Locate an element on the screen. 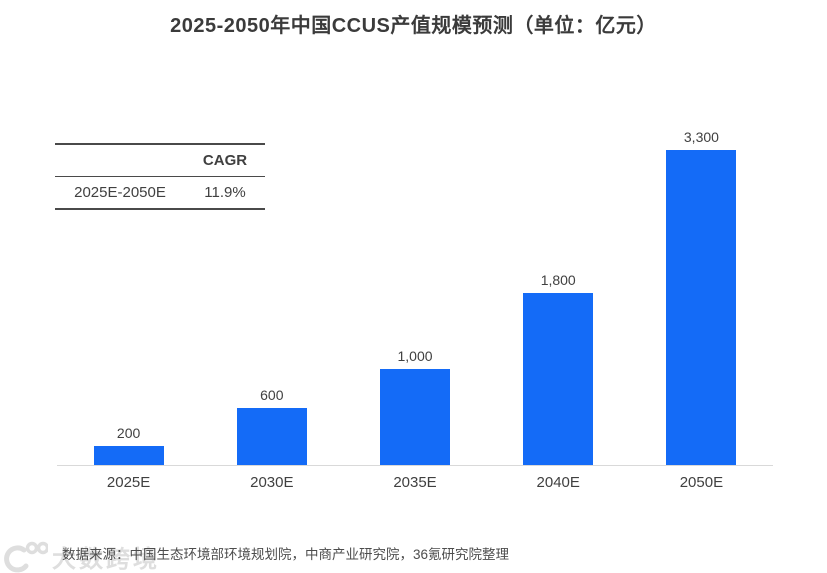  x-axis-label: 2035E is located at coordinates (415, 482).